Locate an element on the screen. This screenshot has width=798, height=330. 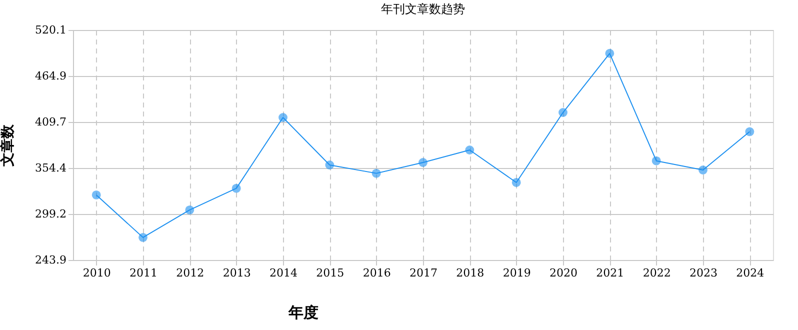
x-tick-label: 2013 is located at coordinates (236, 273).